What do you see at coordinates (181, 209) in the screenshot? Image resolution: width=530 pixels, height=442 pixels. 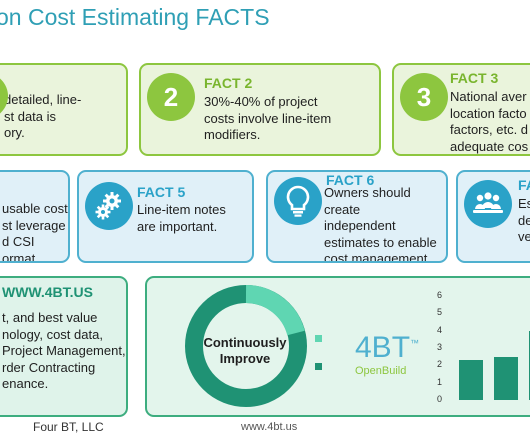 I see `fact-5-line: Line-item notes` at bounding box center [181, 209].